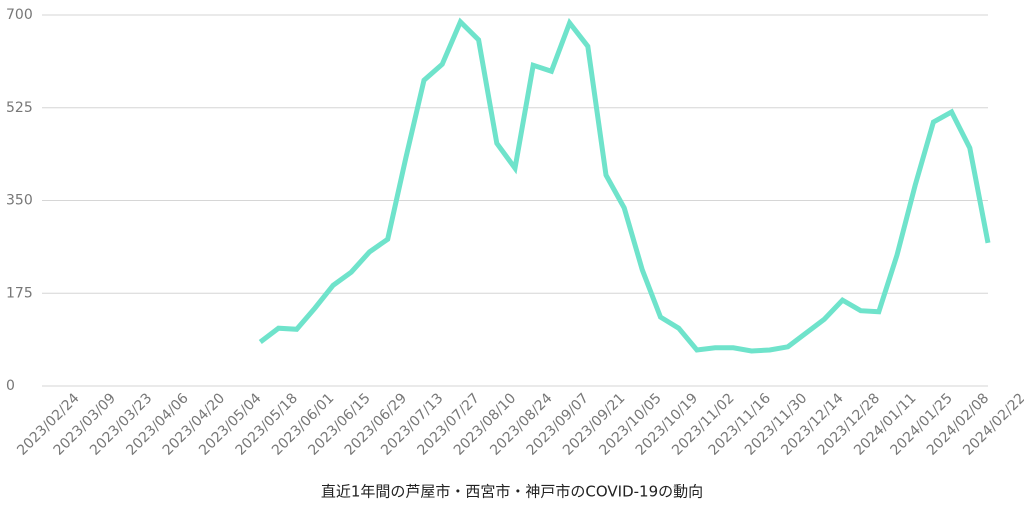 The height and width of the screenshot is (508, 1024). What do you see at coordinates (10, 386) in the screenshot?
I see `y-tick-label: 0` at bounding box center [10, 386].